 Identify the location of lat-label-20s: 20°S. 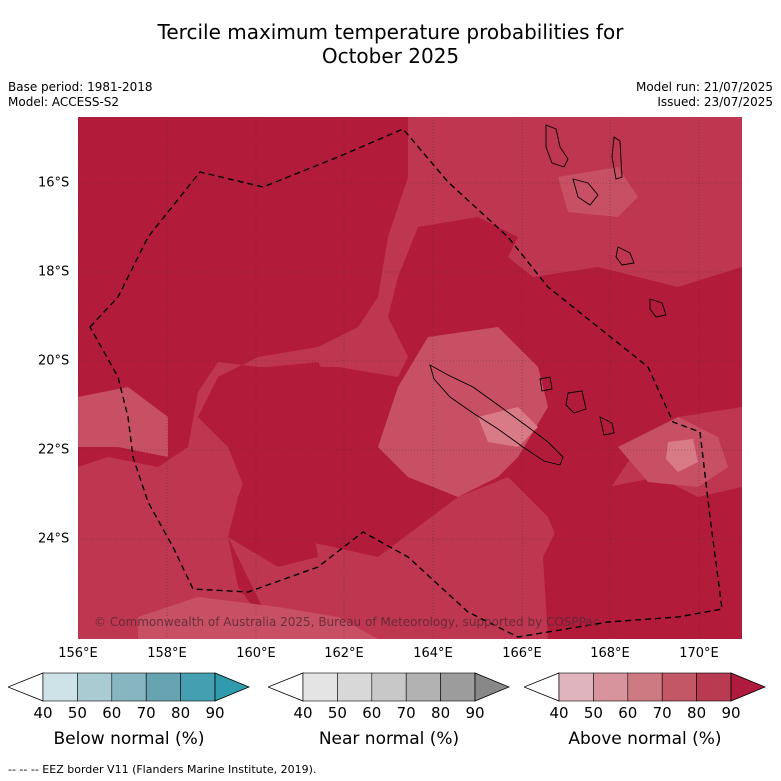
(54, 361).